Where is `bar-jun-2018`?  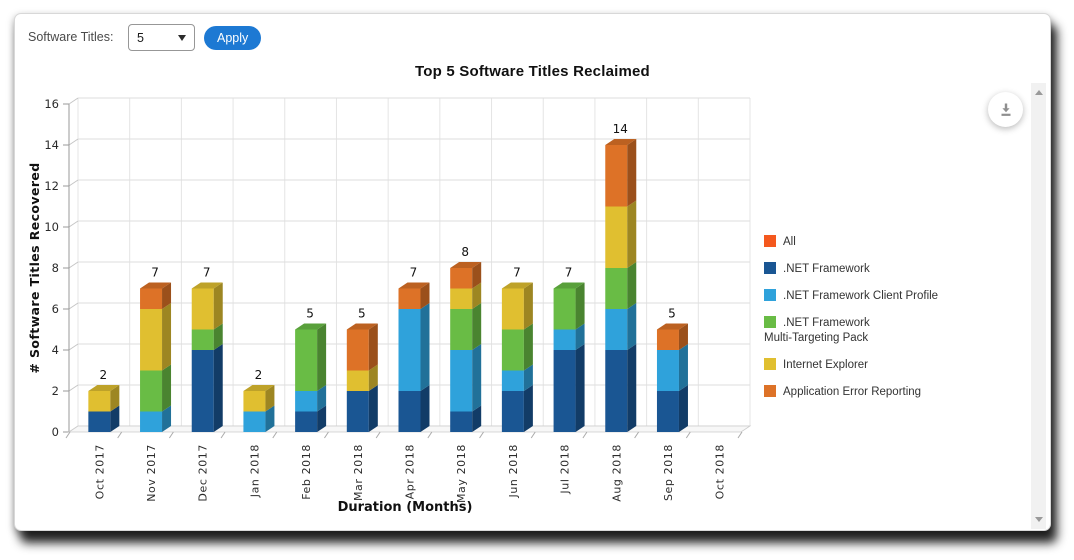
bar-jun-2018 is located at coordinates (517, 357).